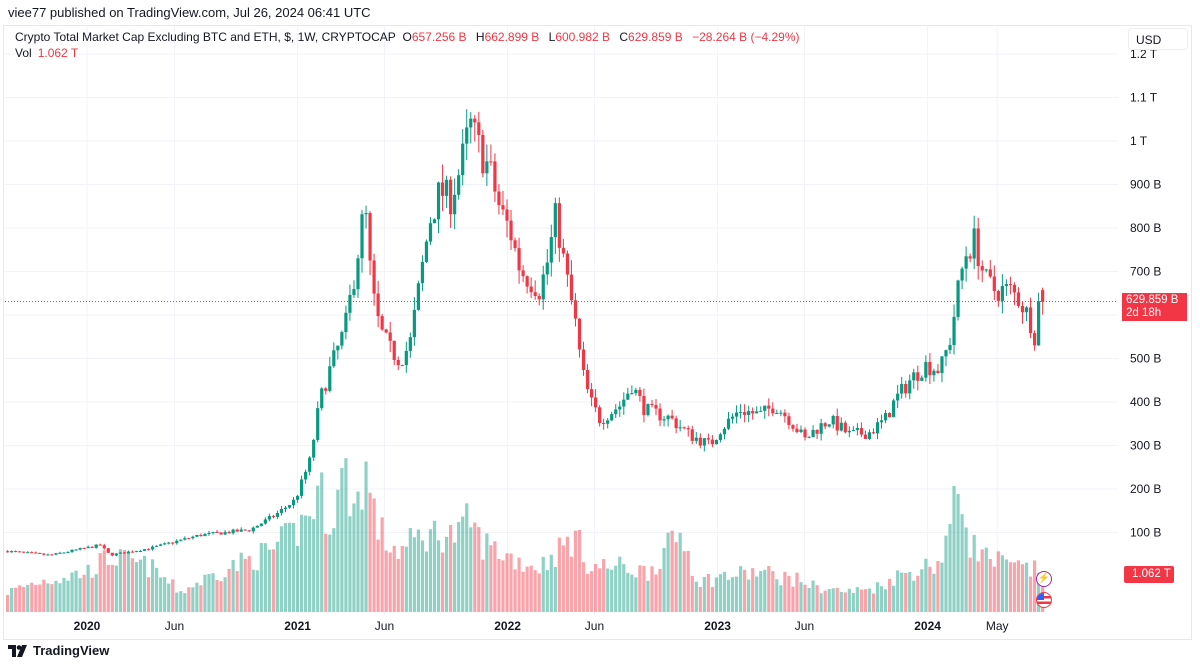 The height and width of the screenshot is (667, 1200). I want to click on currency-button: USD, so click(1158, 39).